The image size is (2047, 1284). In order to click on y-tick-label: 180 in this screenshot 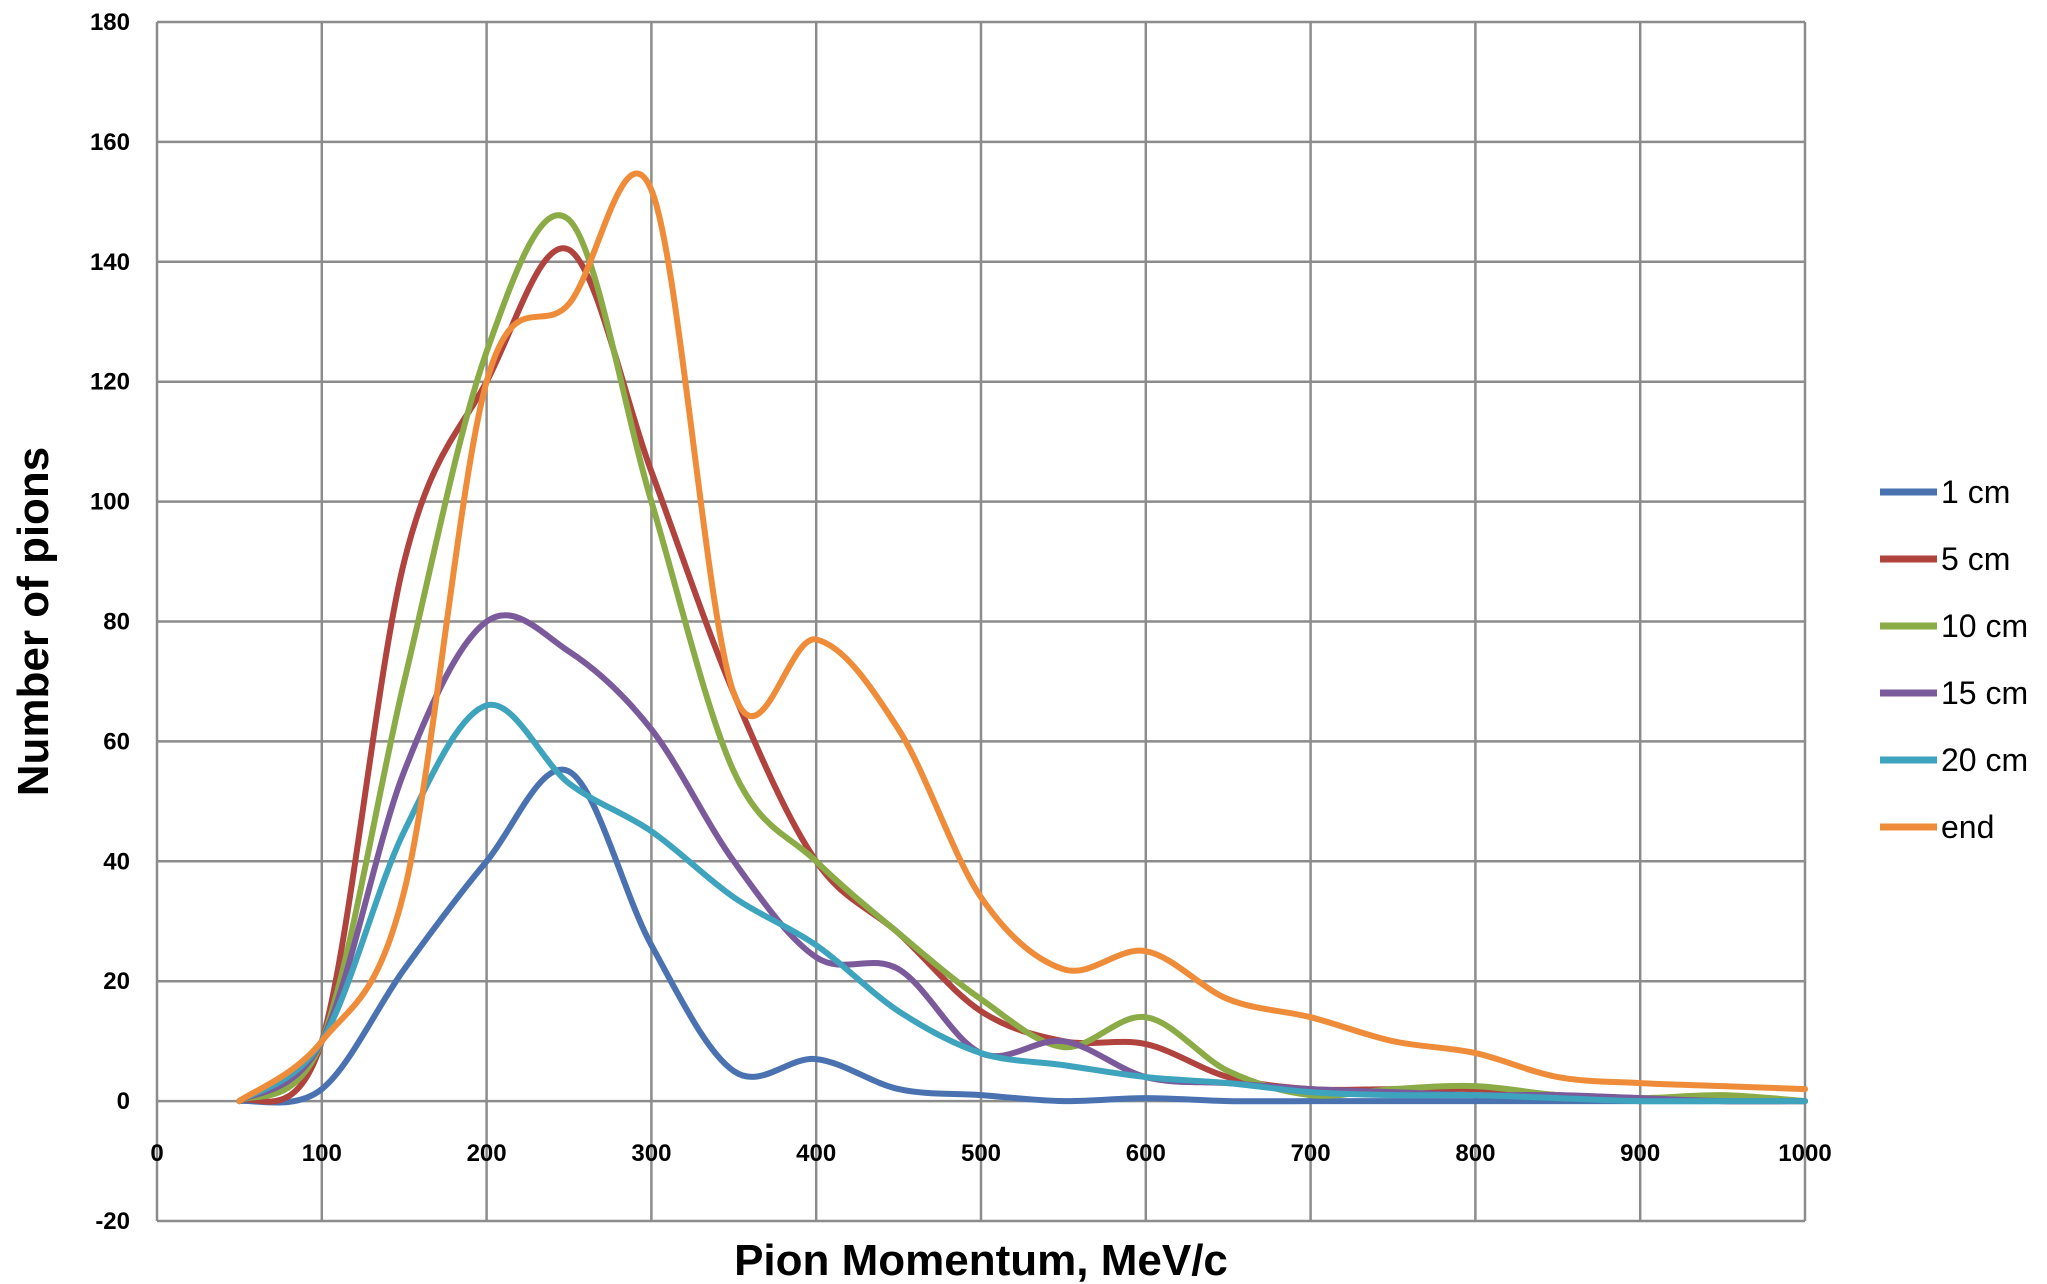, I will do `click(110, 22)`.